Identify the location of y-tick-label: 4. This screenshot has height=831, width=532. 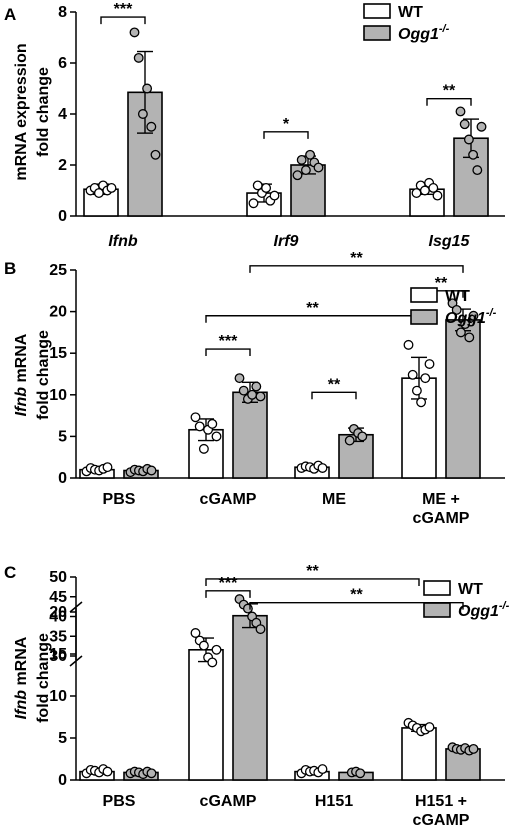
(62, 114).